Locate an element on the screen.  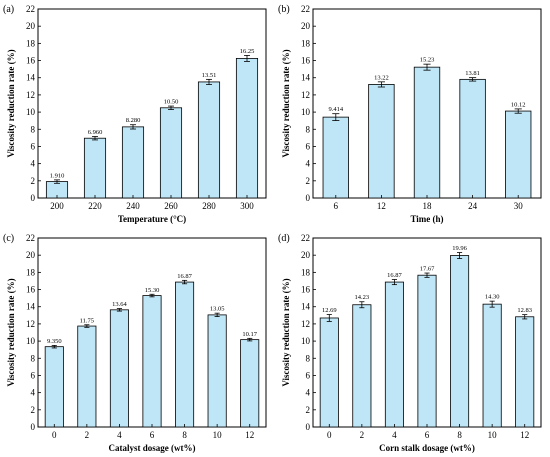
data-label: 13.51 is located at coordinates (209, 75).